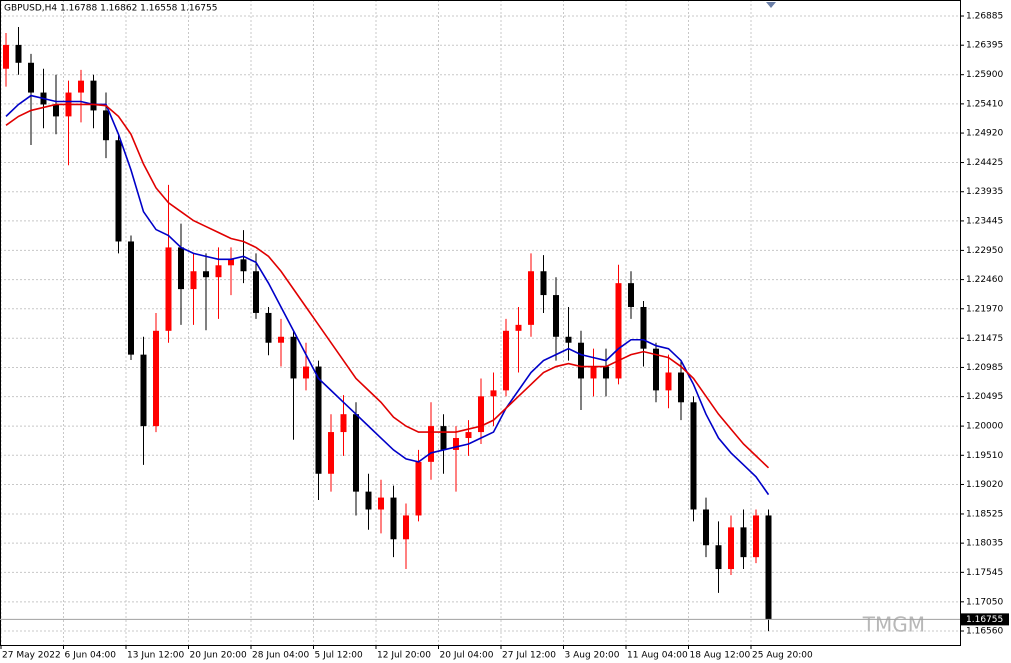  I want to click on y-tick-label: 1.25410, so click(984, 104).